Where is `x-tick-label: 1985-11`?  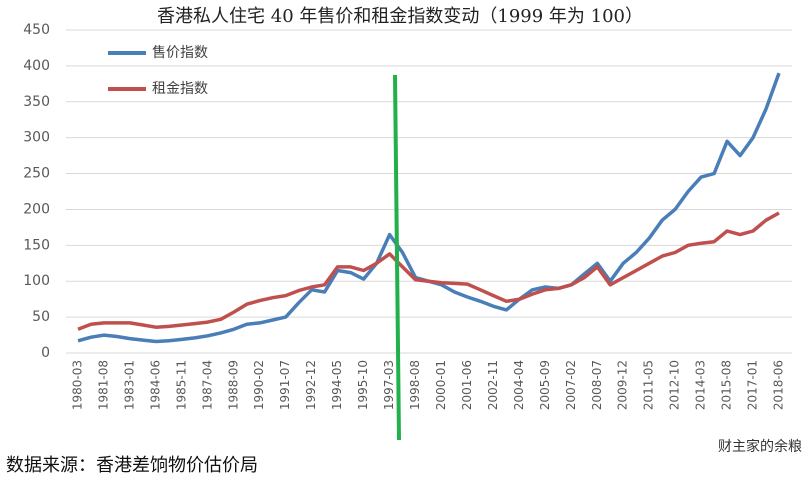 x-tick-label: 1985-11 is located at coordinates (181, 385).